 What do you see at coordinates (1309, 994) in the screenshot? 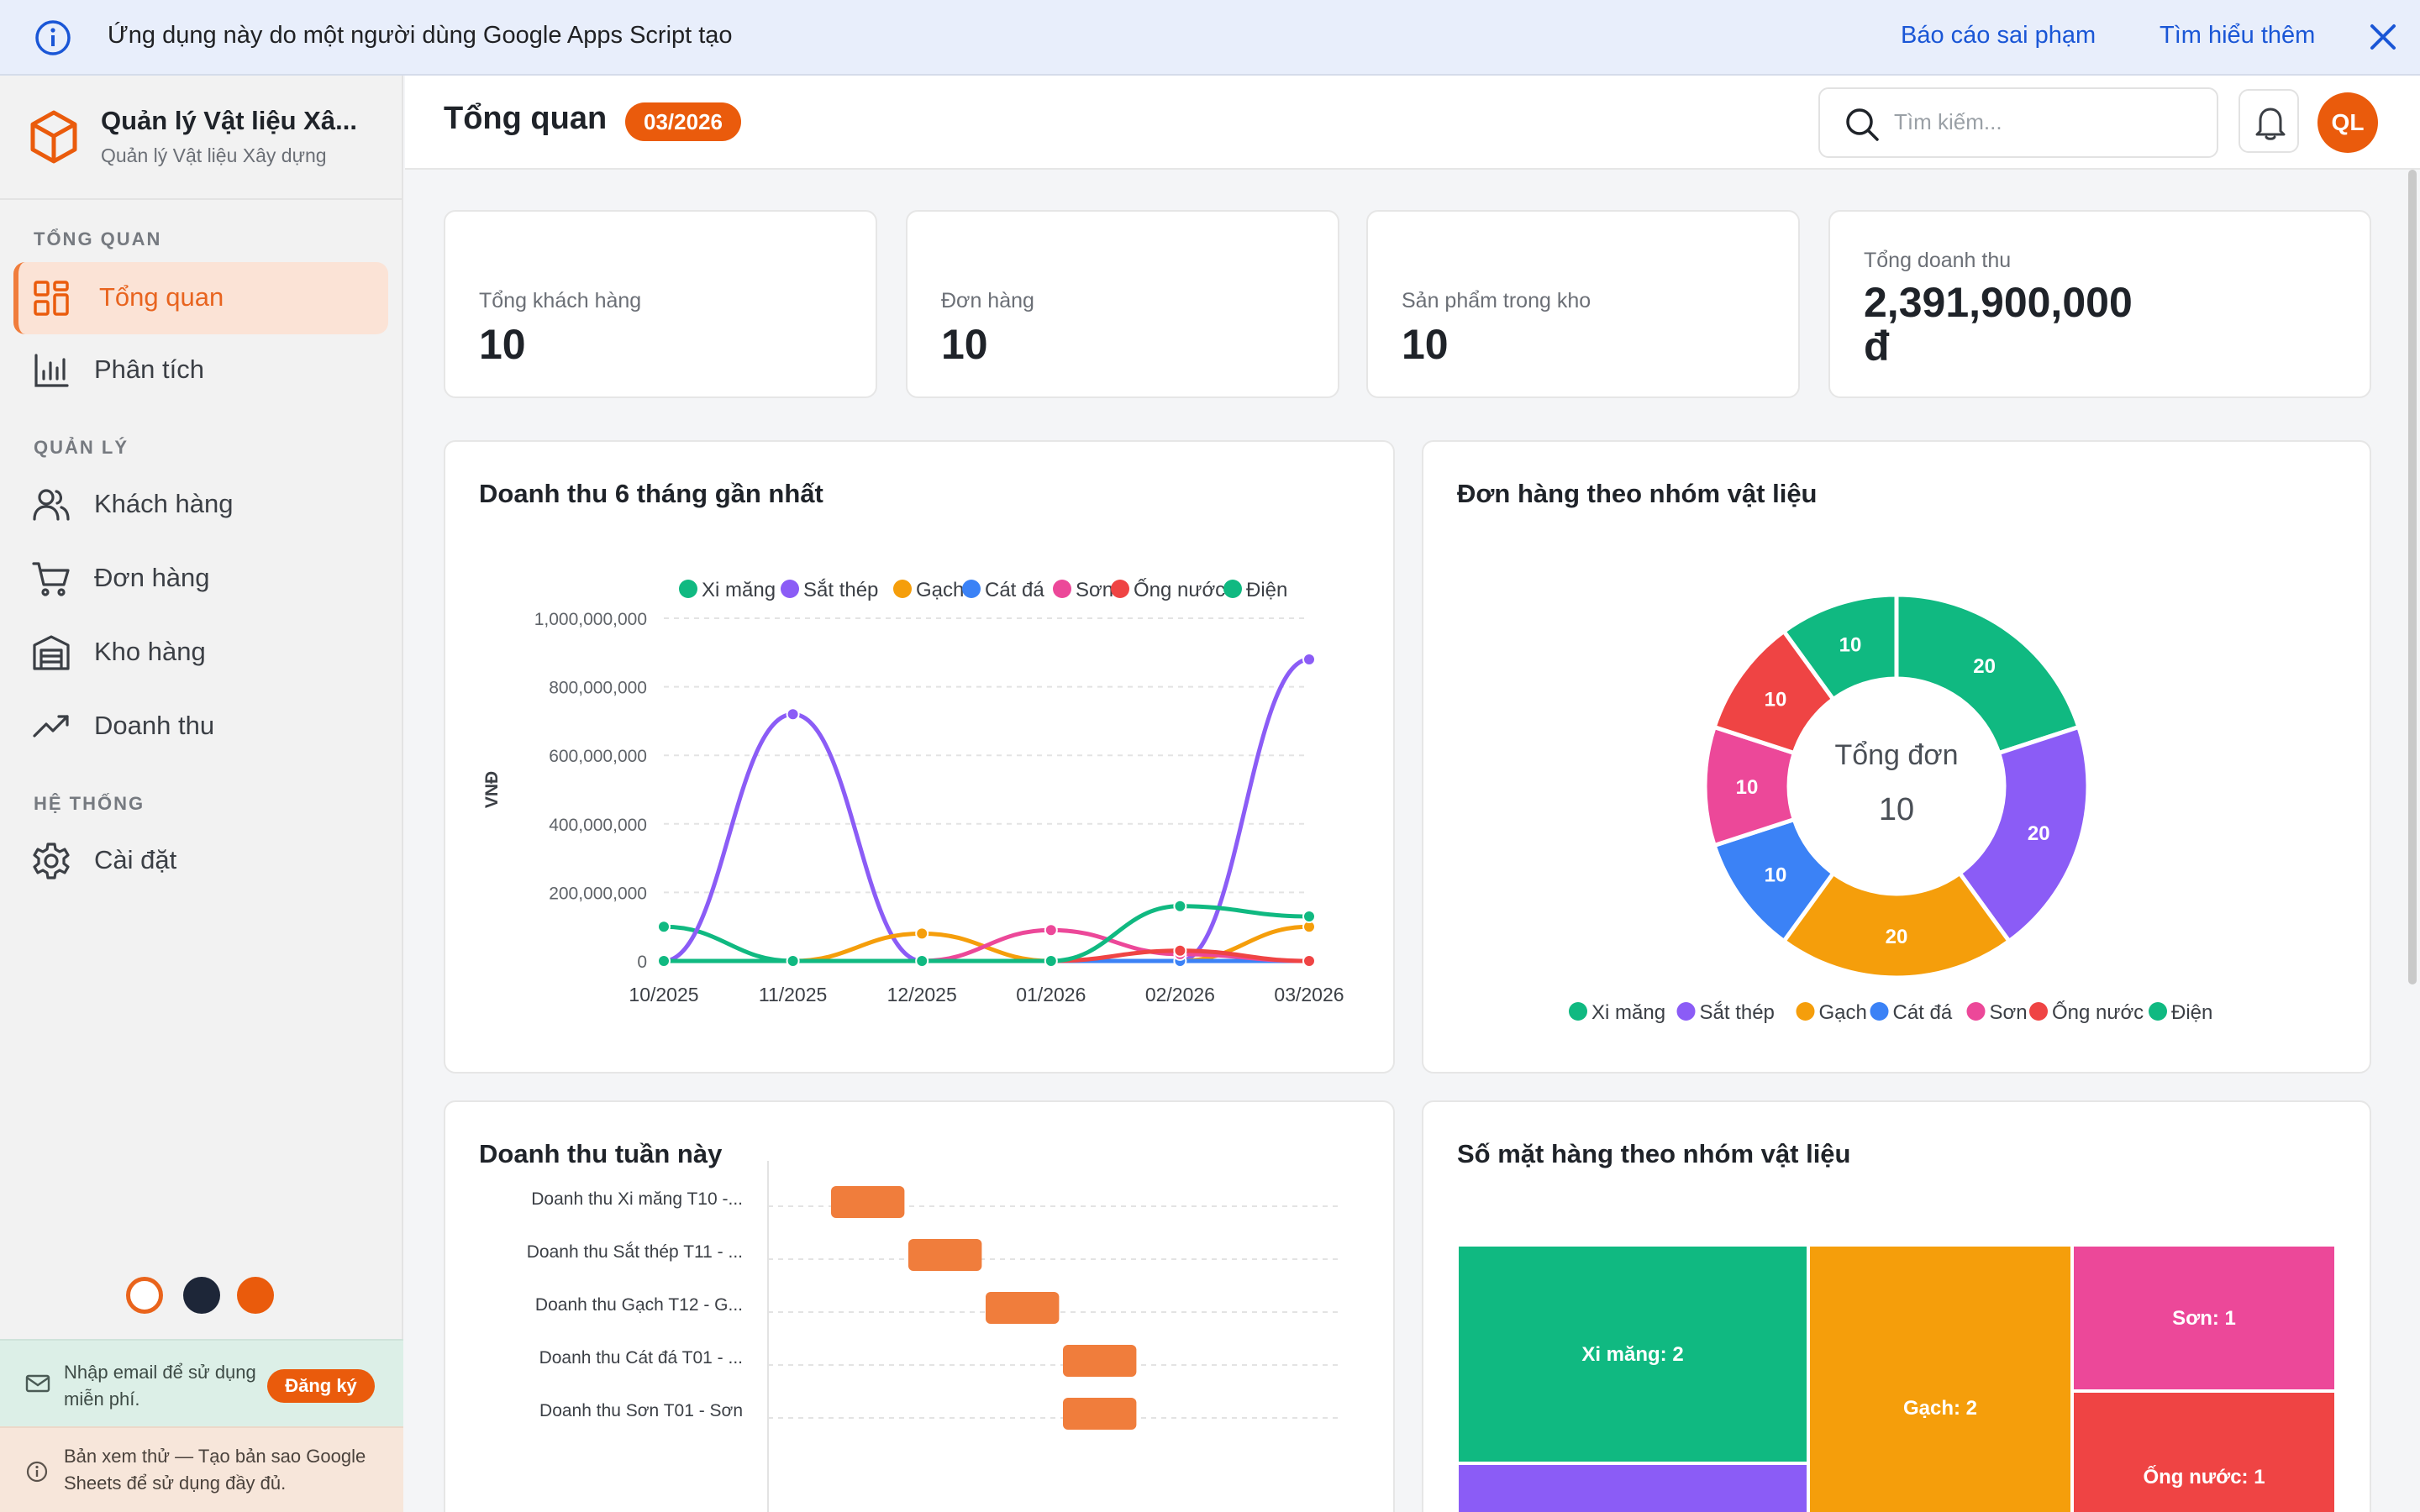
I see `x-tick-label: 03/2026` at bounding box center [1309, 994].